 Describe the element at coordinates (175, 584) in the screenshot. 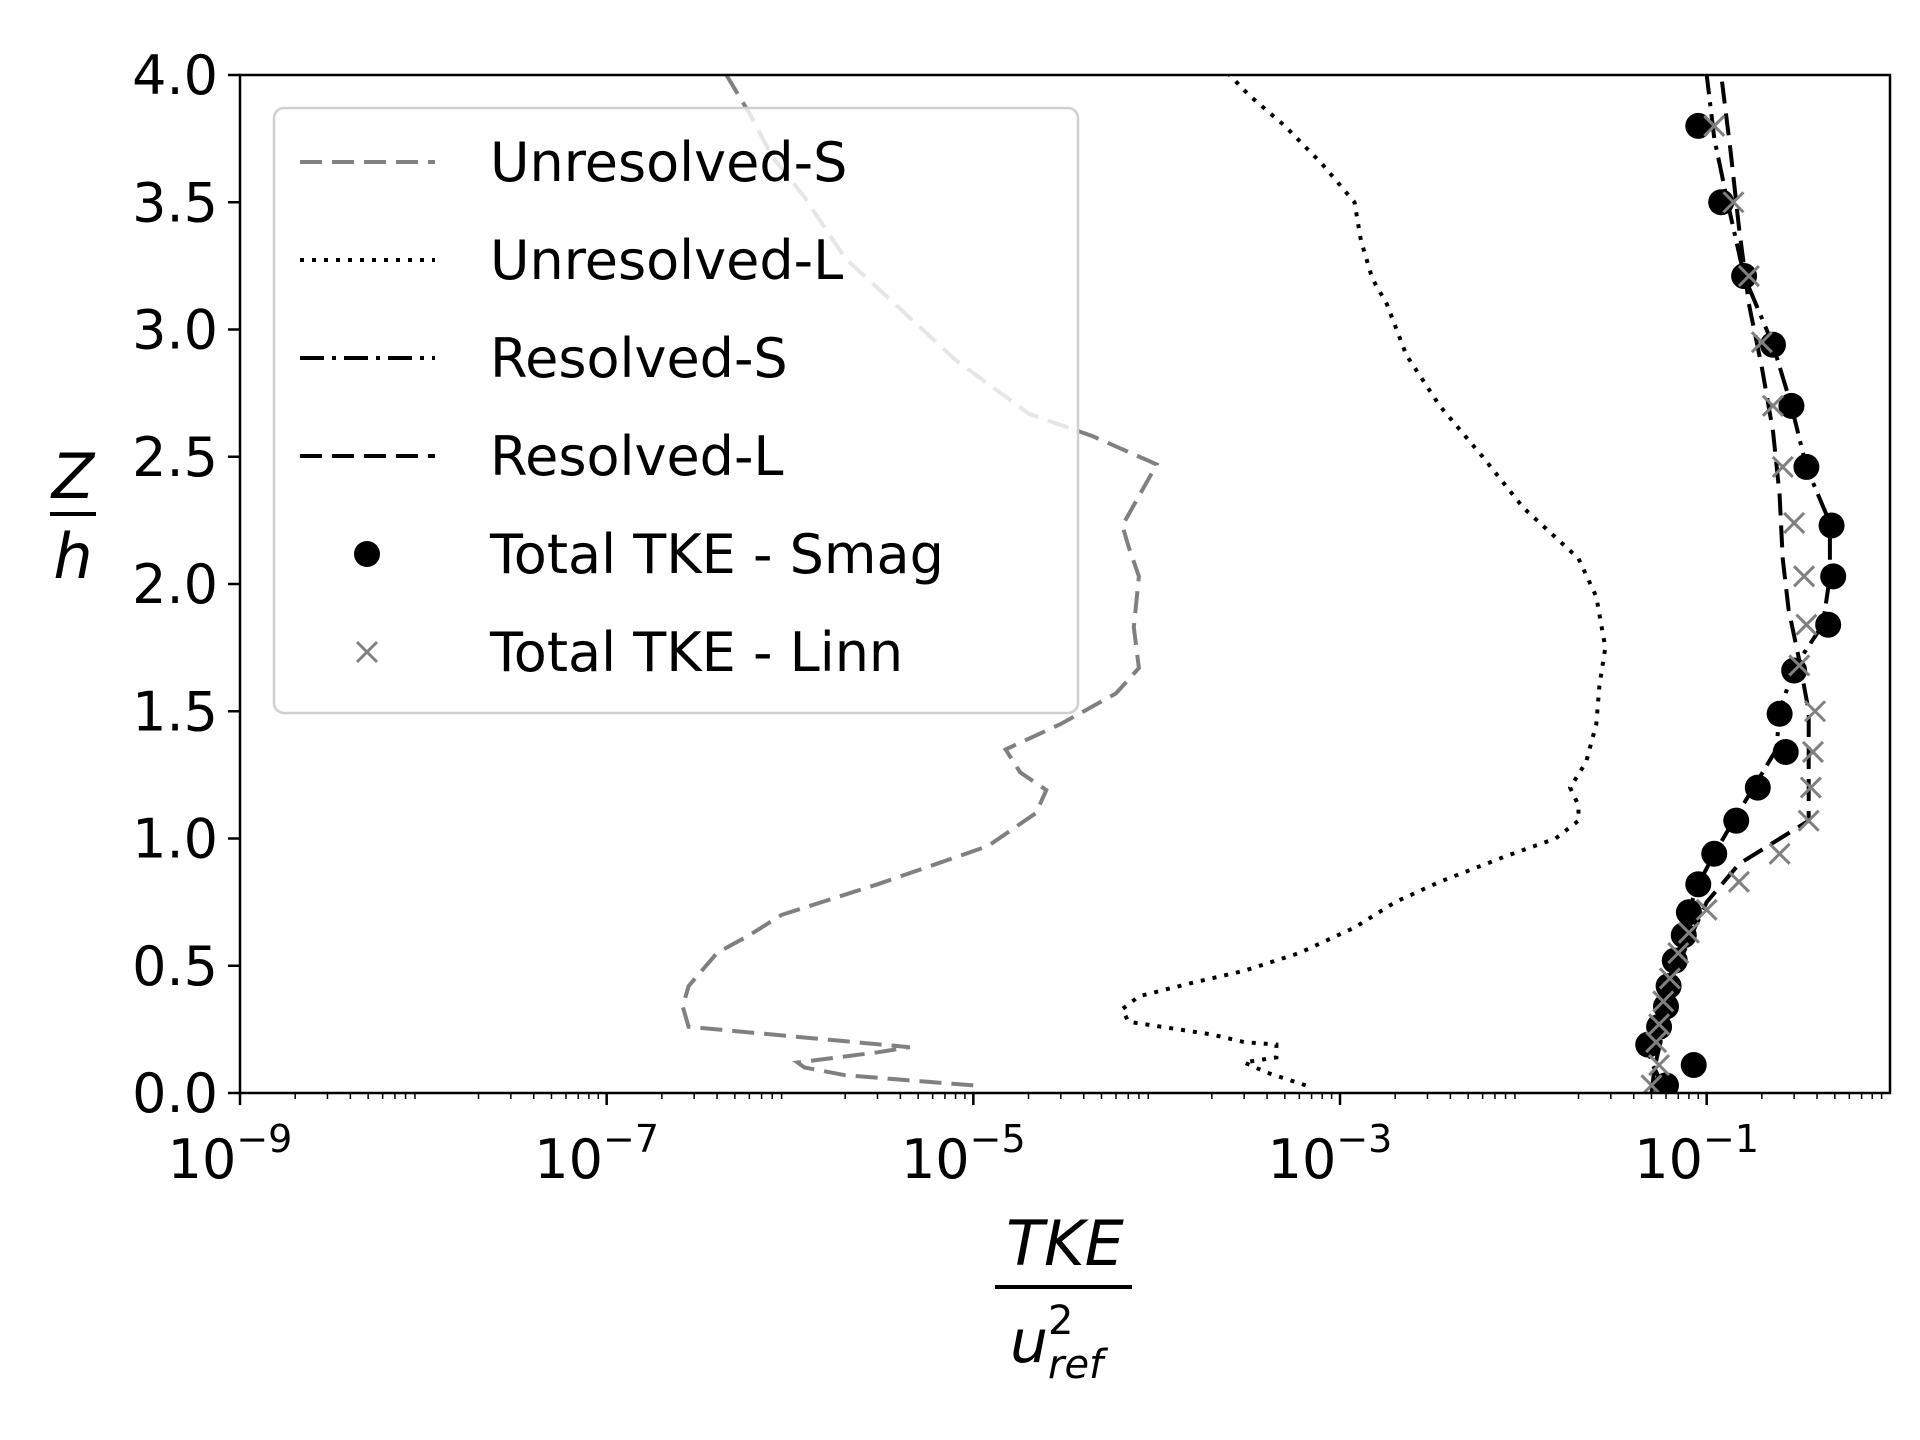

I see `y-tick-label-4: 2.0` at that location.